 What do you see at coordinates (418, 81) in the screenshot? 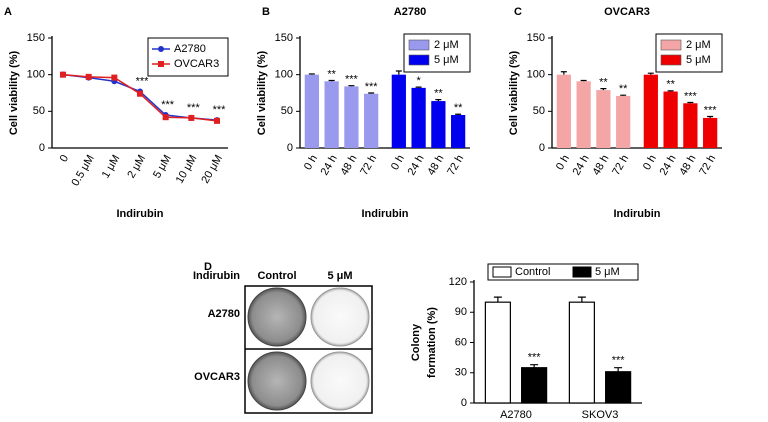
I see `significance-label: *` at bounding box center [418, 81].